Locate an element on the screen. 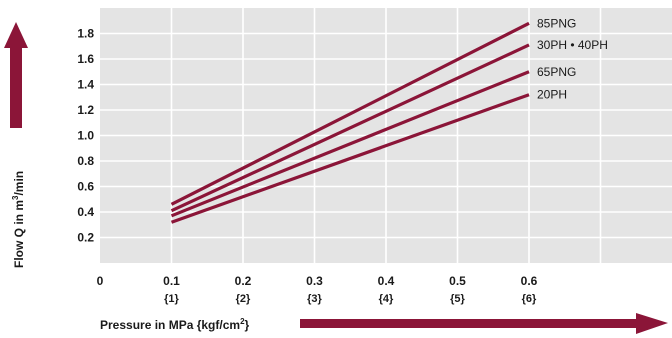 The width and height of the screenshot is (672, 338). series-labels: 85PNG 30PH • 40PH 65PNG 20PH is located at coordinates (572, 58).